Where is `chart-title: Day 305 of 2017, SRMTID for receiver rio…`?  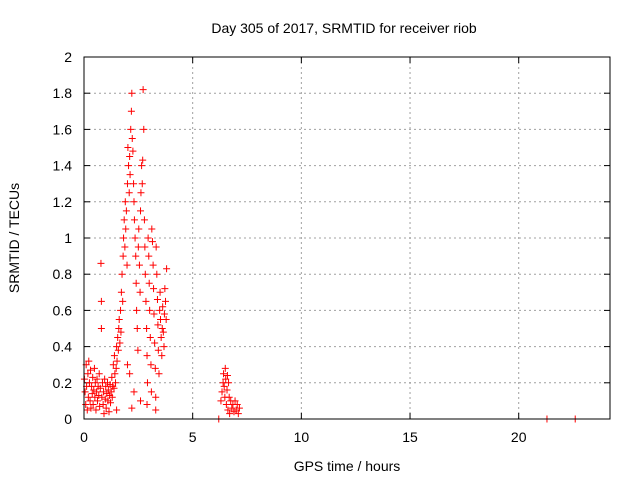
chart-title: Day 305 of 2017, SRMTID for receiver rio… is located at coordinates (344, 28).